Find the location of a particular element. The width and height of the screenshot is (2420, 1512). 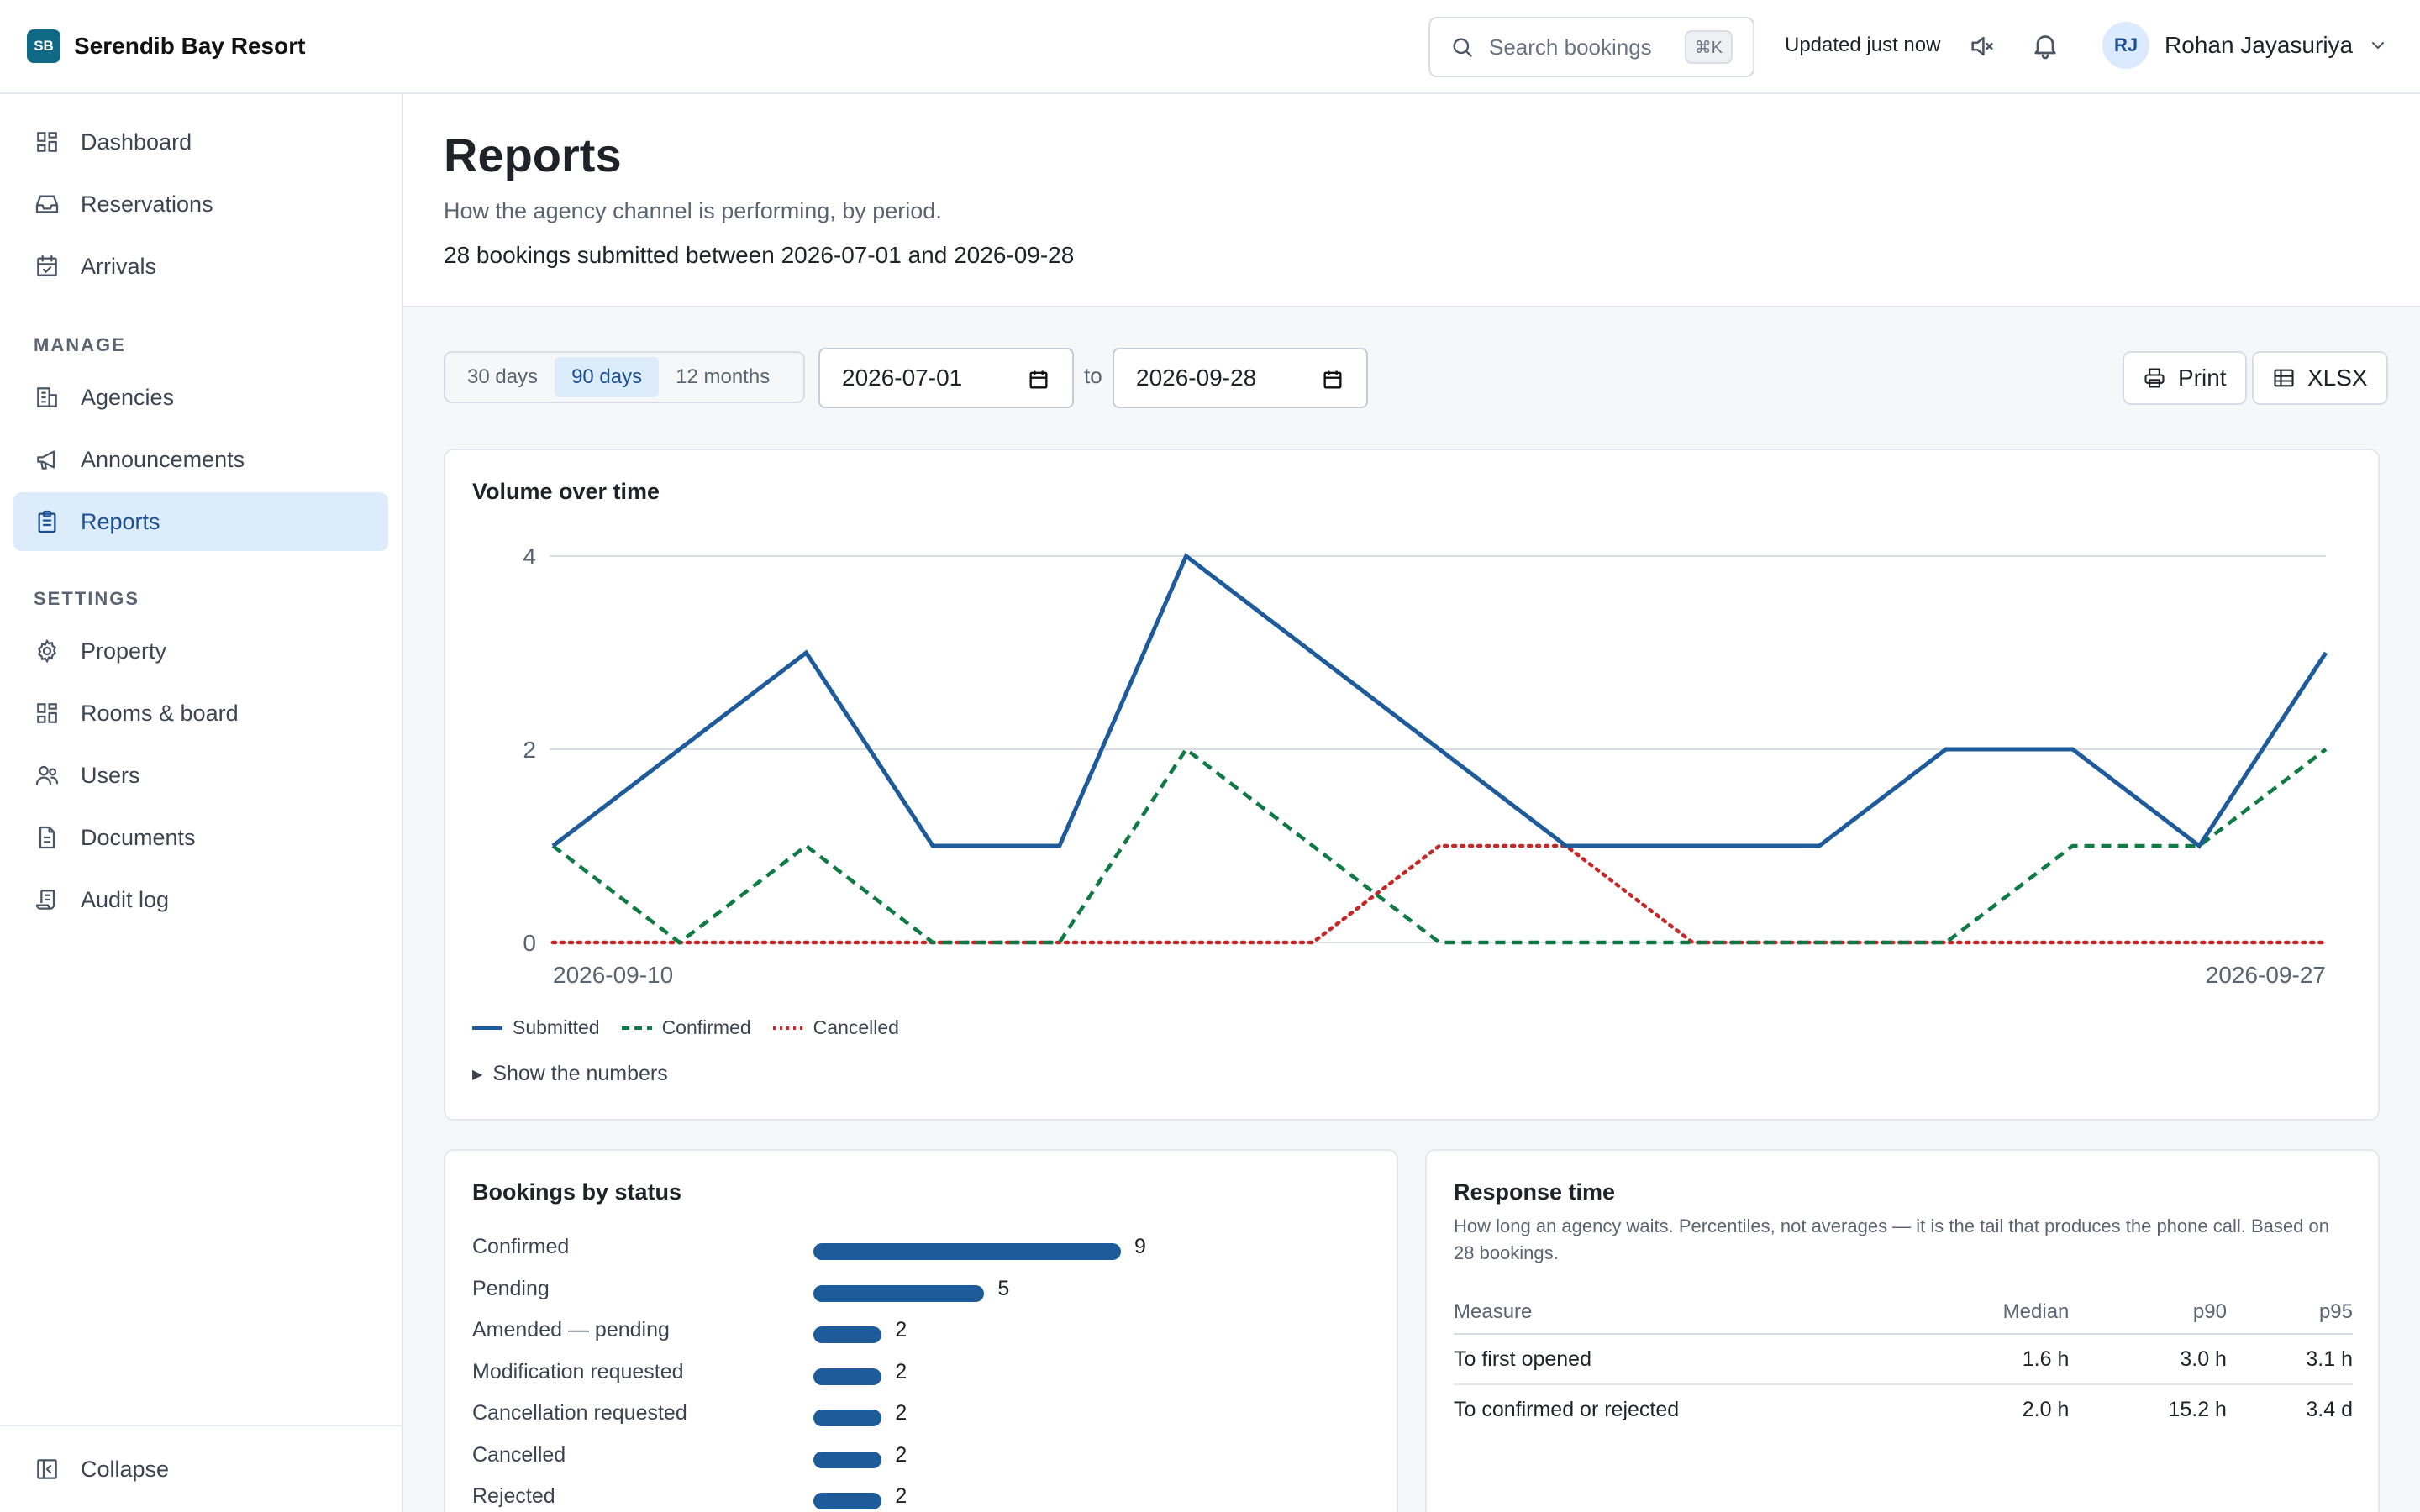

y-tick-label: 0 is located at coordinates (529, 943).